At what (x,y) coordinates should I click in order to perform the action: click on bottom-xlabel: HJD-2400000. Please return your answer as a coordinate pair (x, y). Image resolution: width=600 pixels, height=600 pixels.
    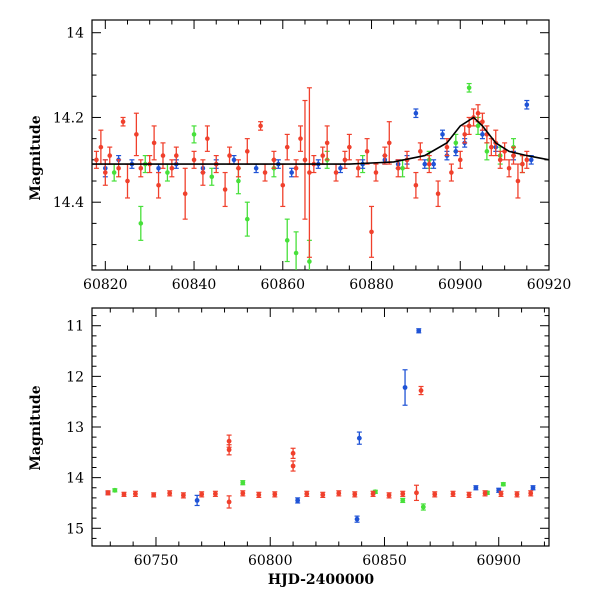
    Looking at the image, I should click on (321, 580).